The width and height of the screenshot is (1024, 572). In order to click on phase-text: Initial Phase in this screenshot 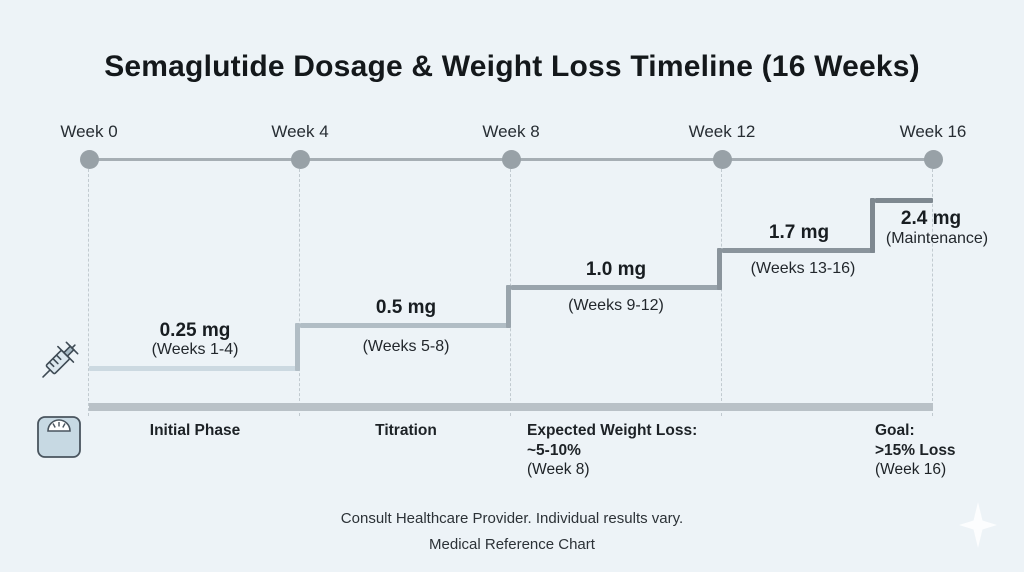, I will do `click(195, 430)`.